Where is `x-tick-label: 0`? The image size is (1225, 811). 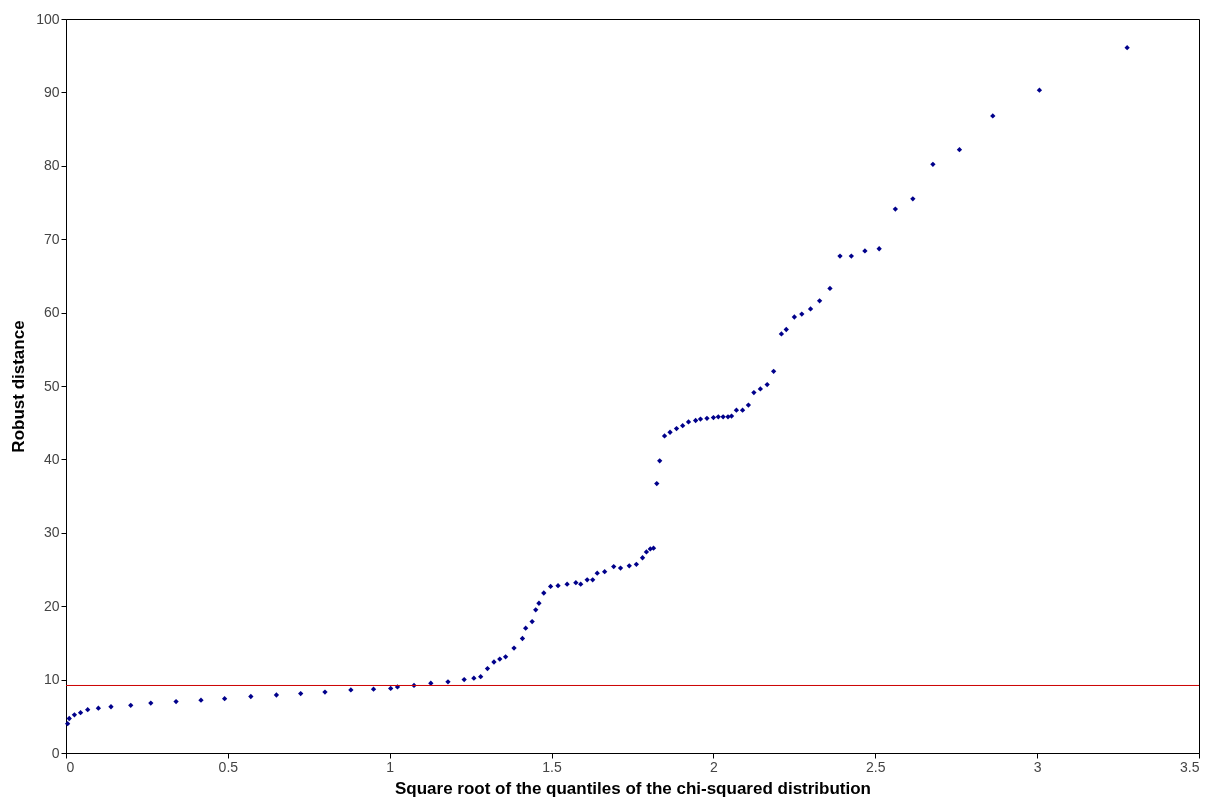
x-tick-label: 0 is located at coordinates (70, 766).